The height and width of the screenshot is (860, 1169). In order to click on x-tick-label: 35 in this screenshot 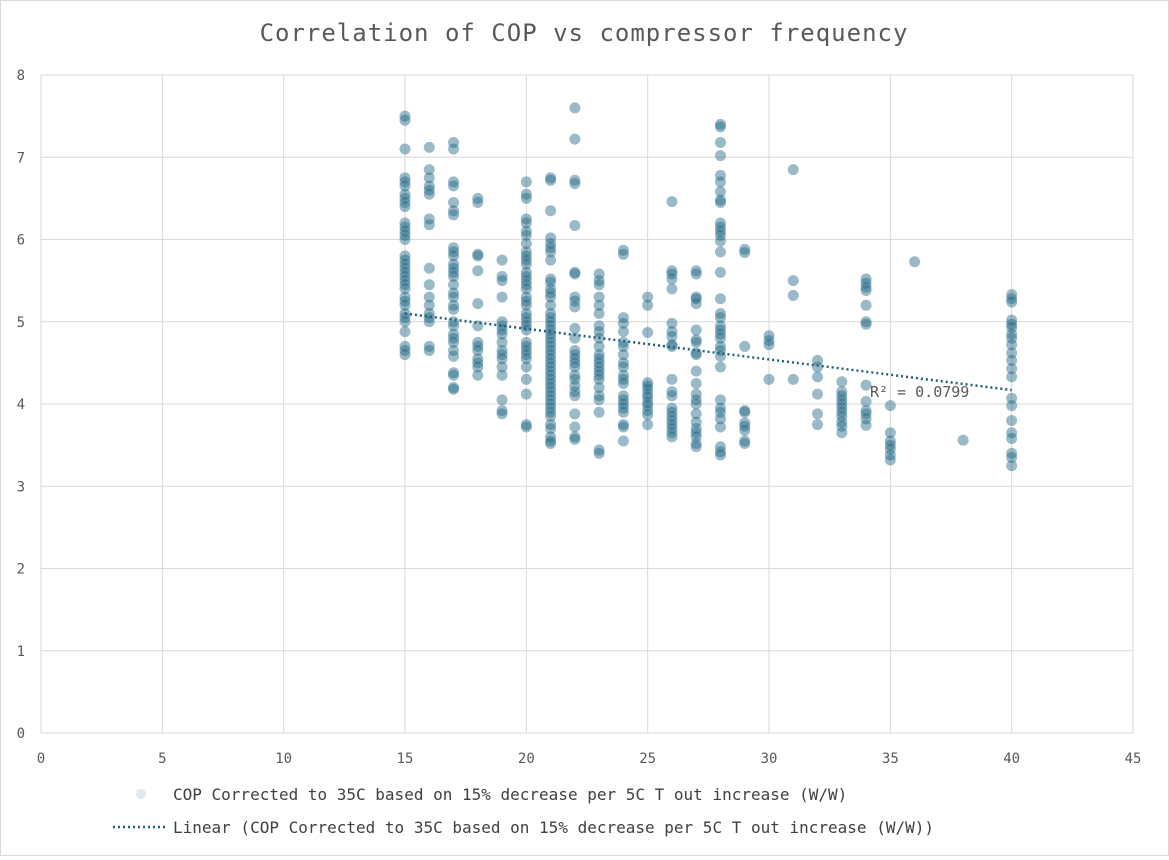, I will do `click(890, 759)`.